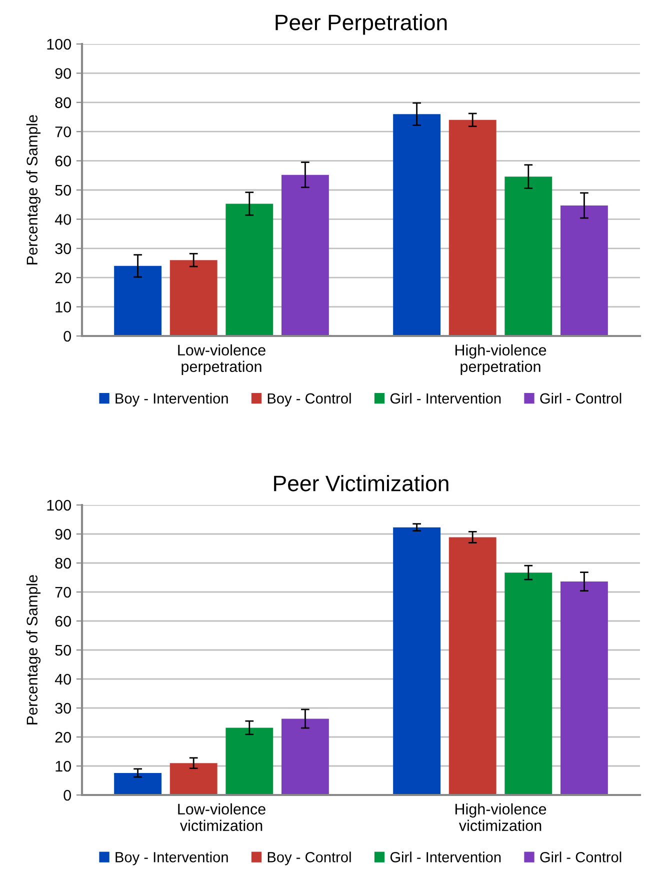 The height and width of the screenshot is (888, 647). I want to click on x-tick-label: High-violence victimization, so click(500, 817).